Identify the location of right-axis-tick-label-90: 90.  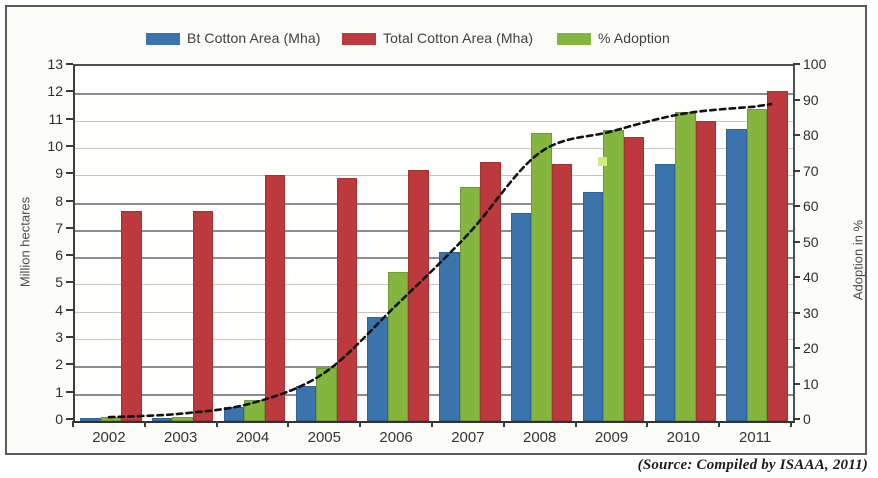
(811, 99).